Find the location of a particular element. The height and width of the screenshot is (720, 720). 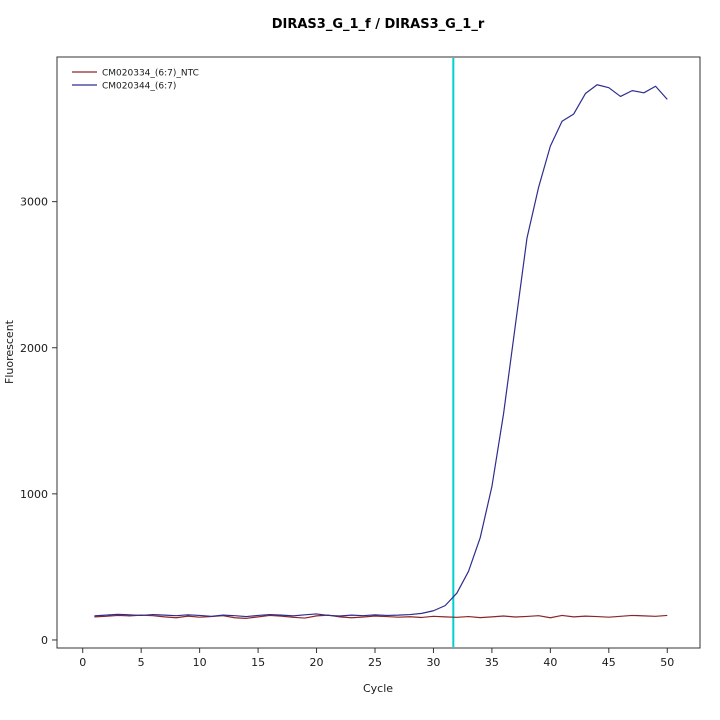

legend-label-ntc: CM020334_(6:7)_NTC is located at coordinates (150, 74).